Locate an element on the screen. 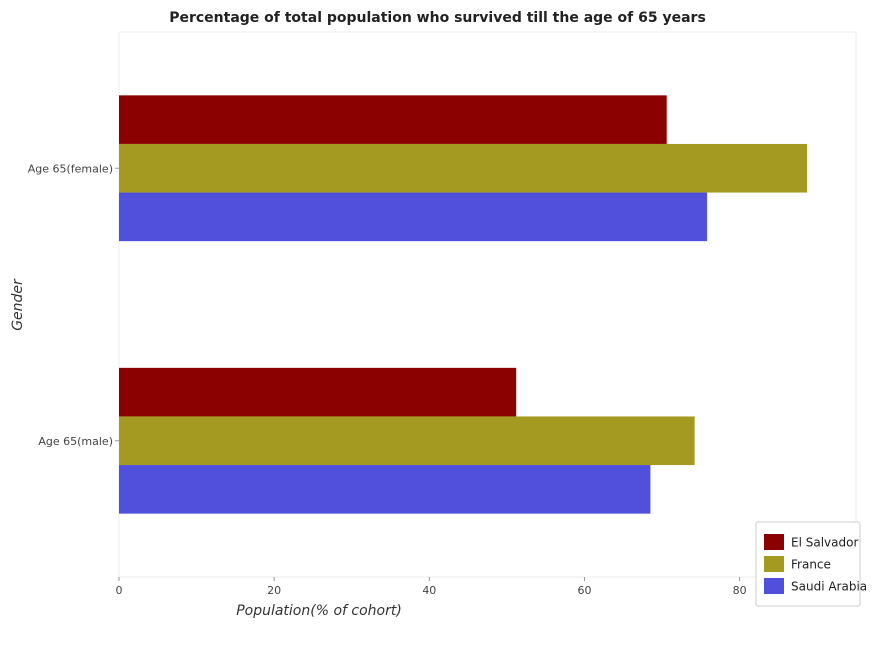 The image size is (875, 650). x-tick-label: 20 is located at coordinates (274, 590).